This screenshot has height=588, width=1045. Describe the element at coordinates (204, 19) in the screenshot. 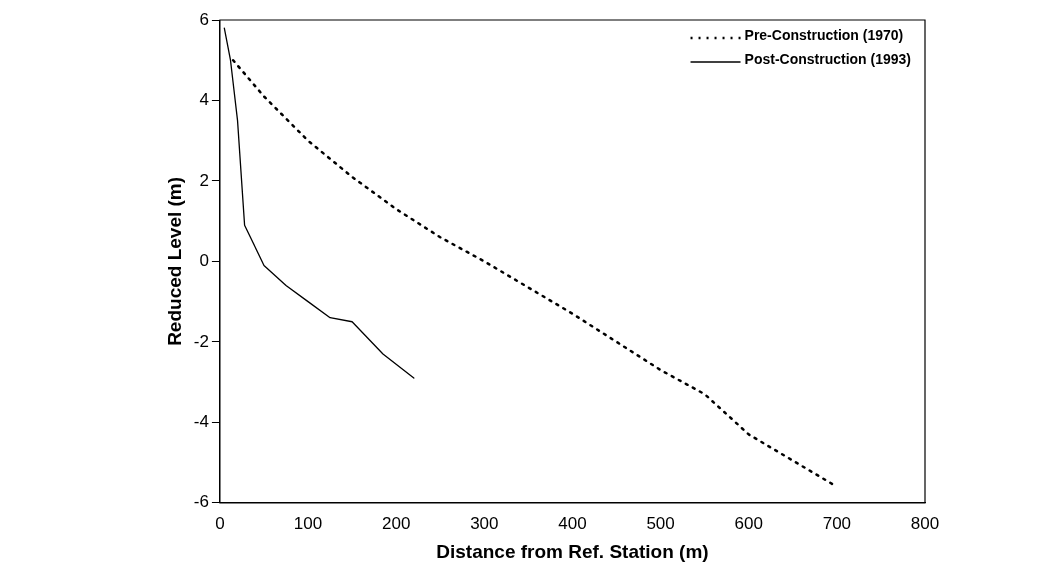

I see `y-tick-label: 6` at that location.